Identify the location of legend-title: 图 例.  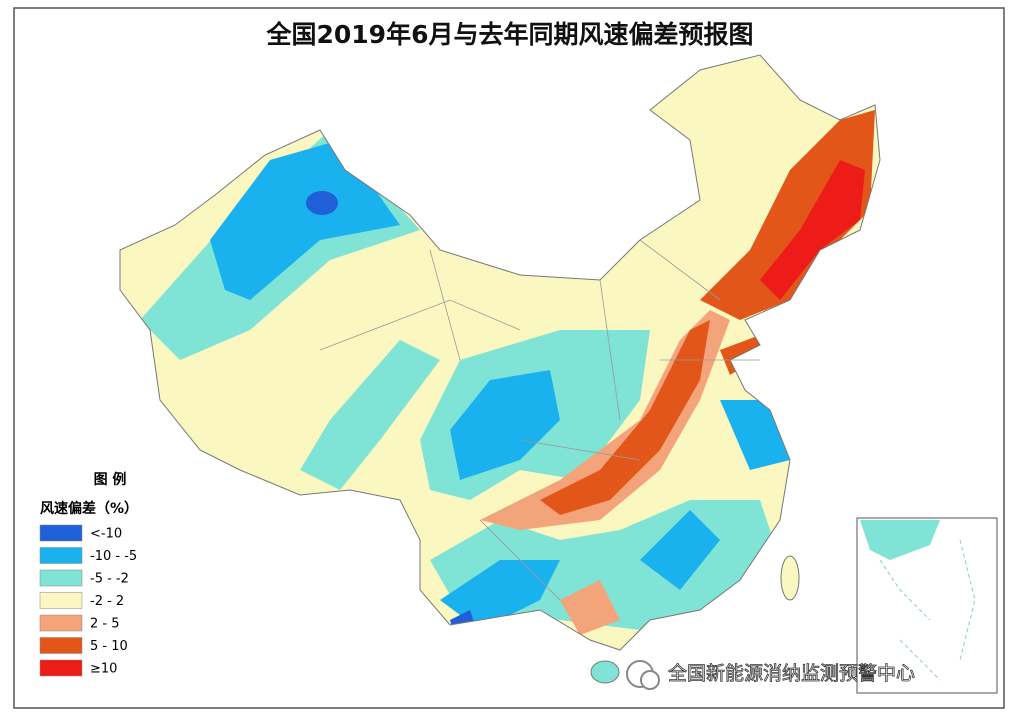
(110, 479).